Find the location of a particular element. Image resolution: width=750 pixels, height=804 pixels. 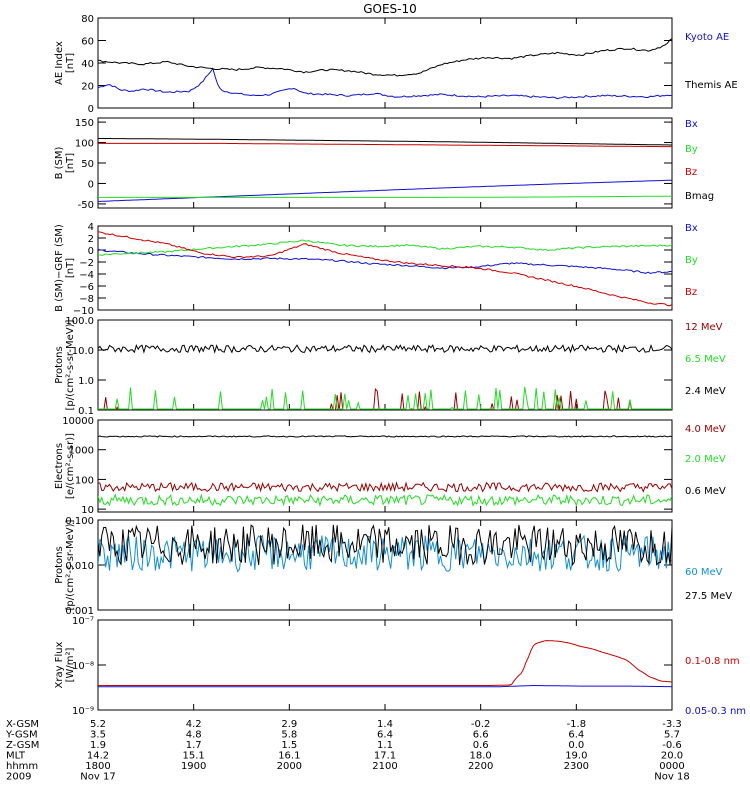

ephemeris-value: -0.2 is located at coordinates (481, 724).